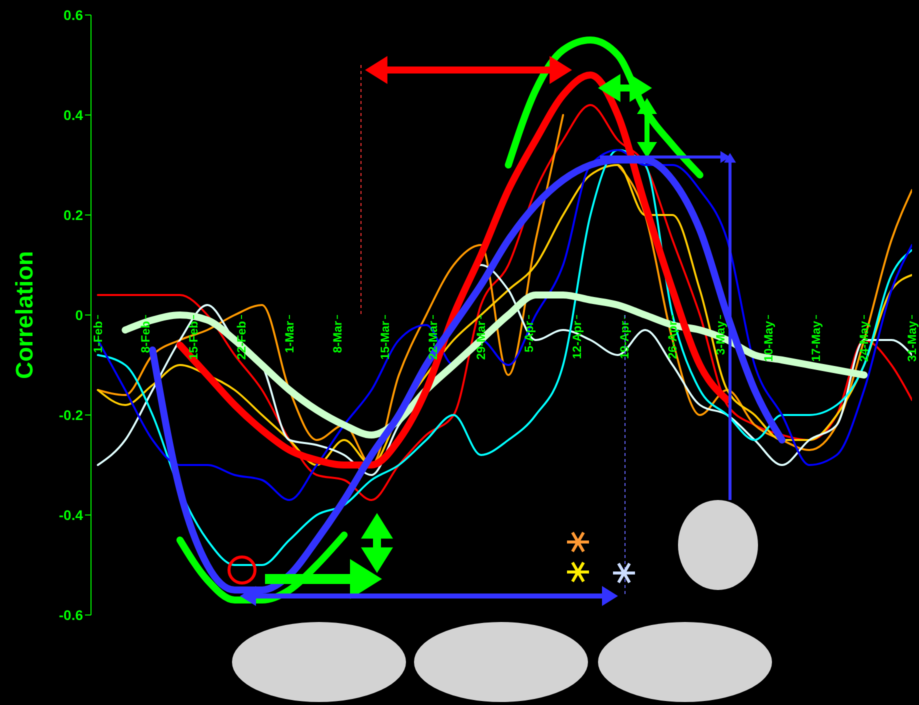  Describe the element at coordinates (864, 341) in the screenshot. I see `x-tick-label: 24-May` at that location.